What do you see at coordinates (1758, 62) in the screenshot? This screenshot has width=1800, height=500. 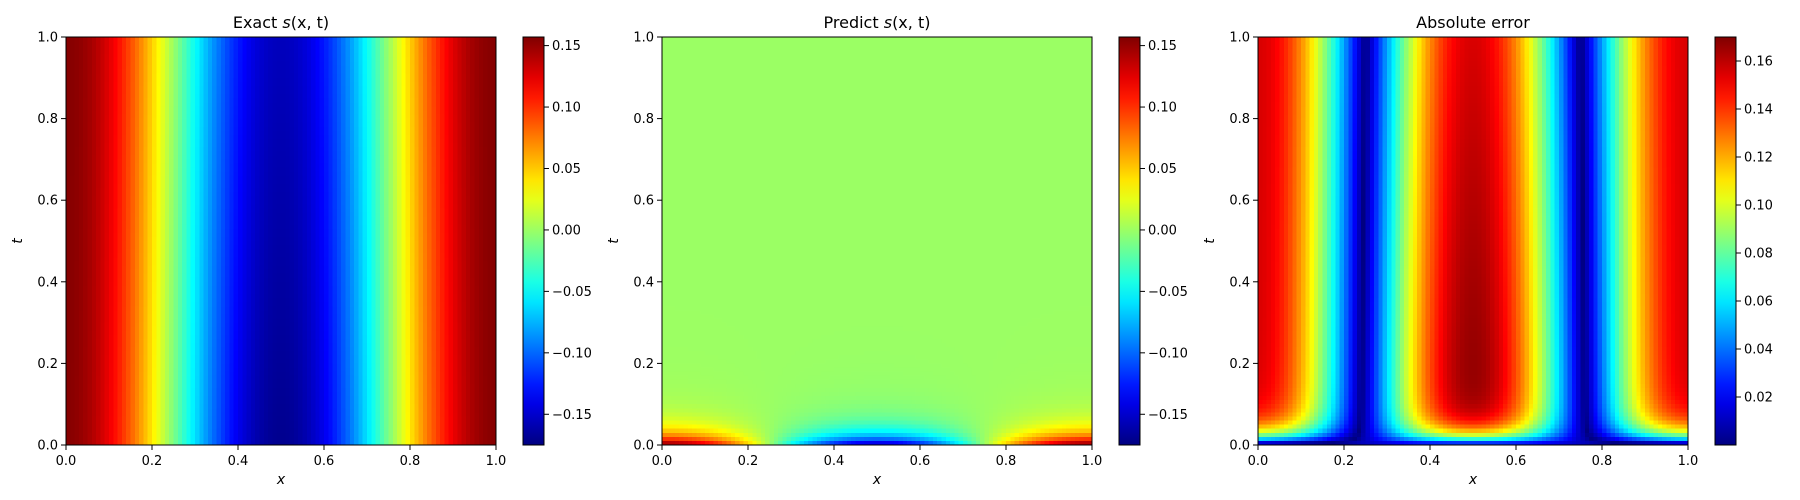 I see `colorbar-tick-label: 0.16` at bounding box center [1758, 62].